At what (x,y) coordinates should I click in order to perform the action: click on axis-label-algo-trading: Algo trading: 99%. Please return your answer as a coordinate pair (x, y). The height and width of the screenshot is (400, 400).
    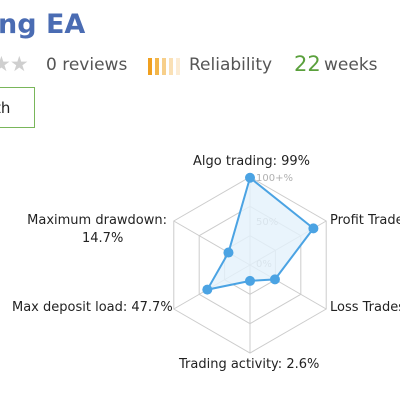
    Looking at the image, I should click on (251, 161).